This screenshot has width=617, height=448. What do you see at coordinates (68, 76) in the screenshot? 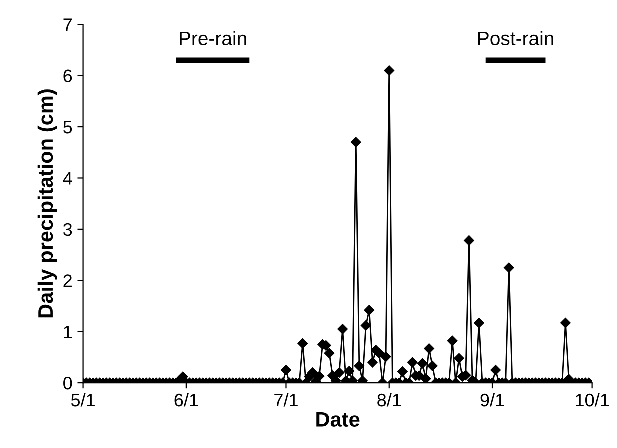
I see `y-tick-label: 6` at bounding box center [68, 76].